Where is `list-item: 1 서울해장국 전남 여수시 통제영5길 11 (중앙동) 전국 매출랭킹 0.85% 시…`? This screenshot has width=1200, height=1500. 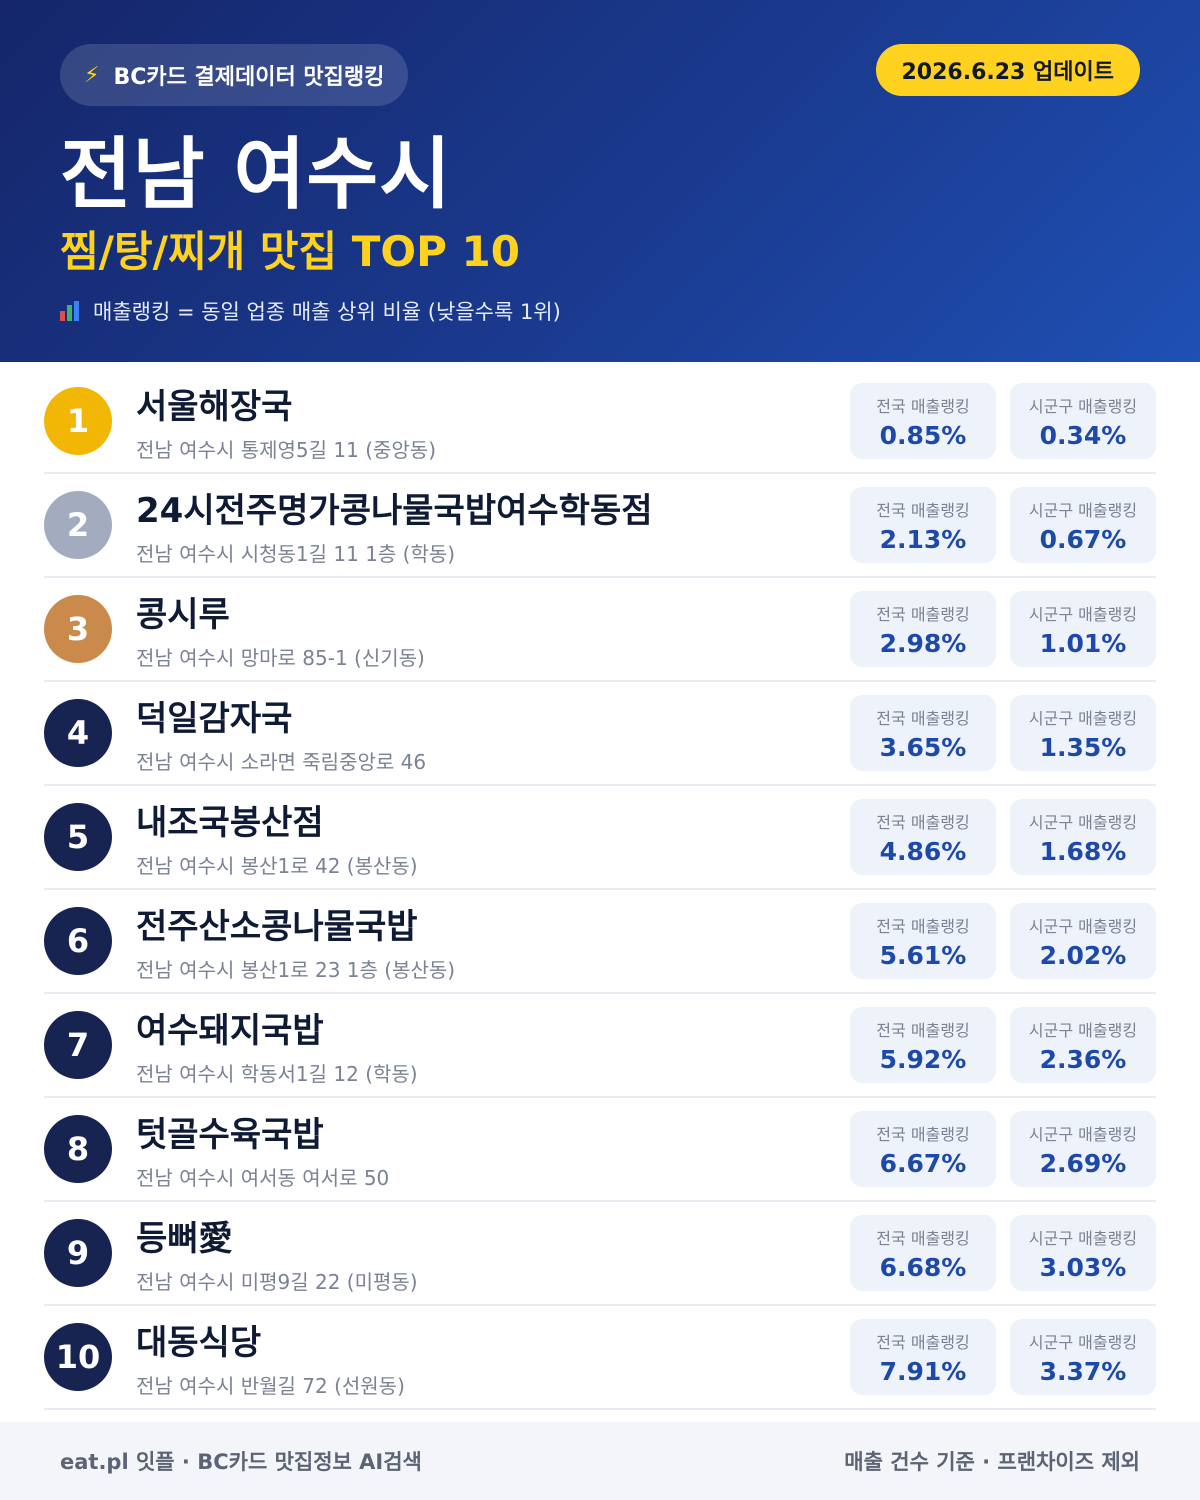
list-item: 1 서울해장국 전남 여수시 통제영5길 11 (중앙동) 전국 매출랭킹 0.85% 시… is located at coordinates (600, 422).